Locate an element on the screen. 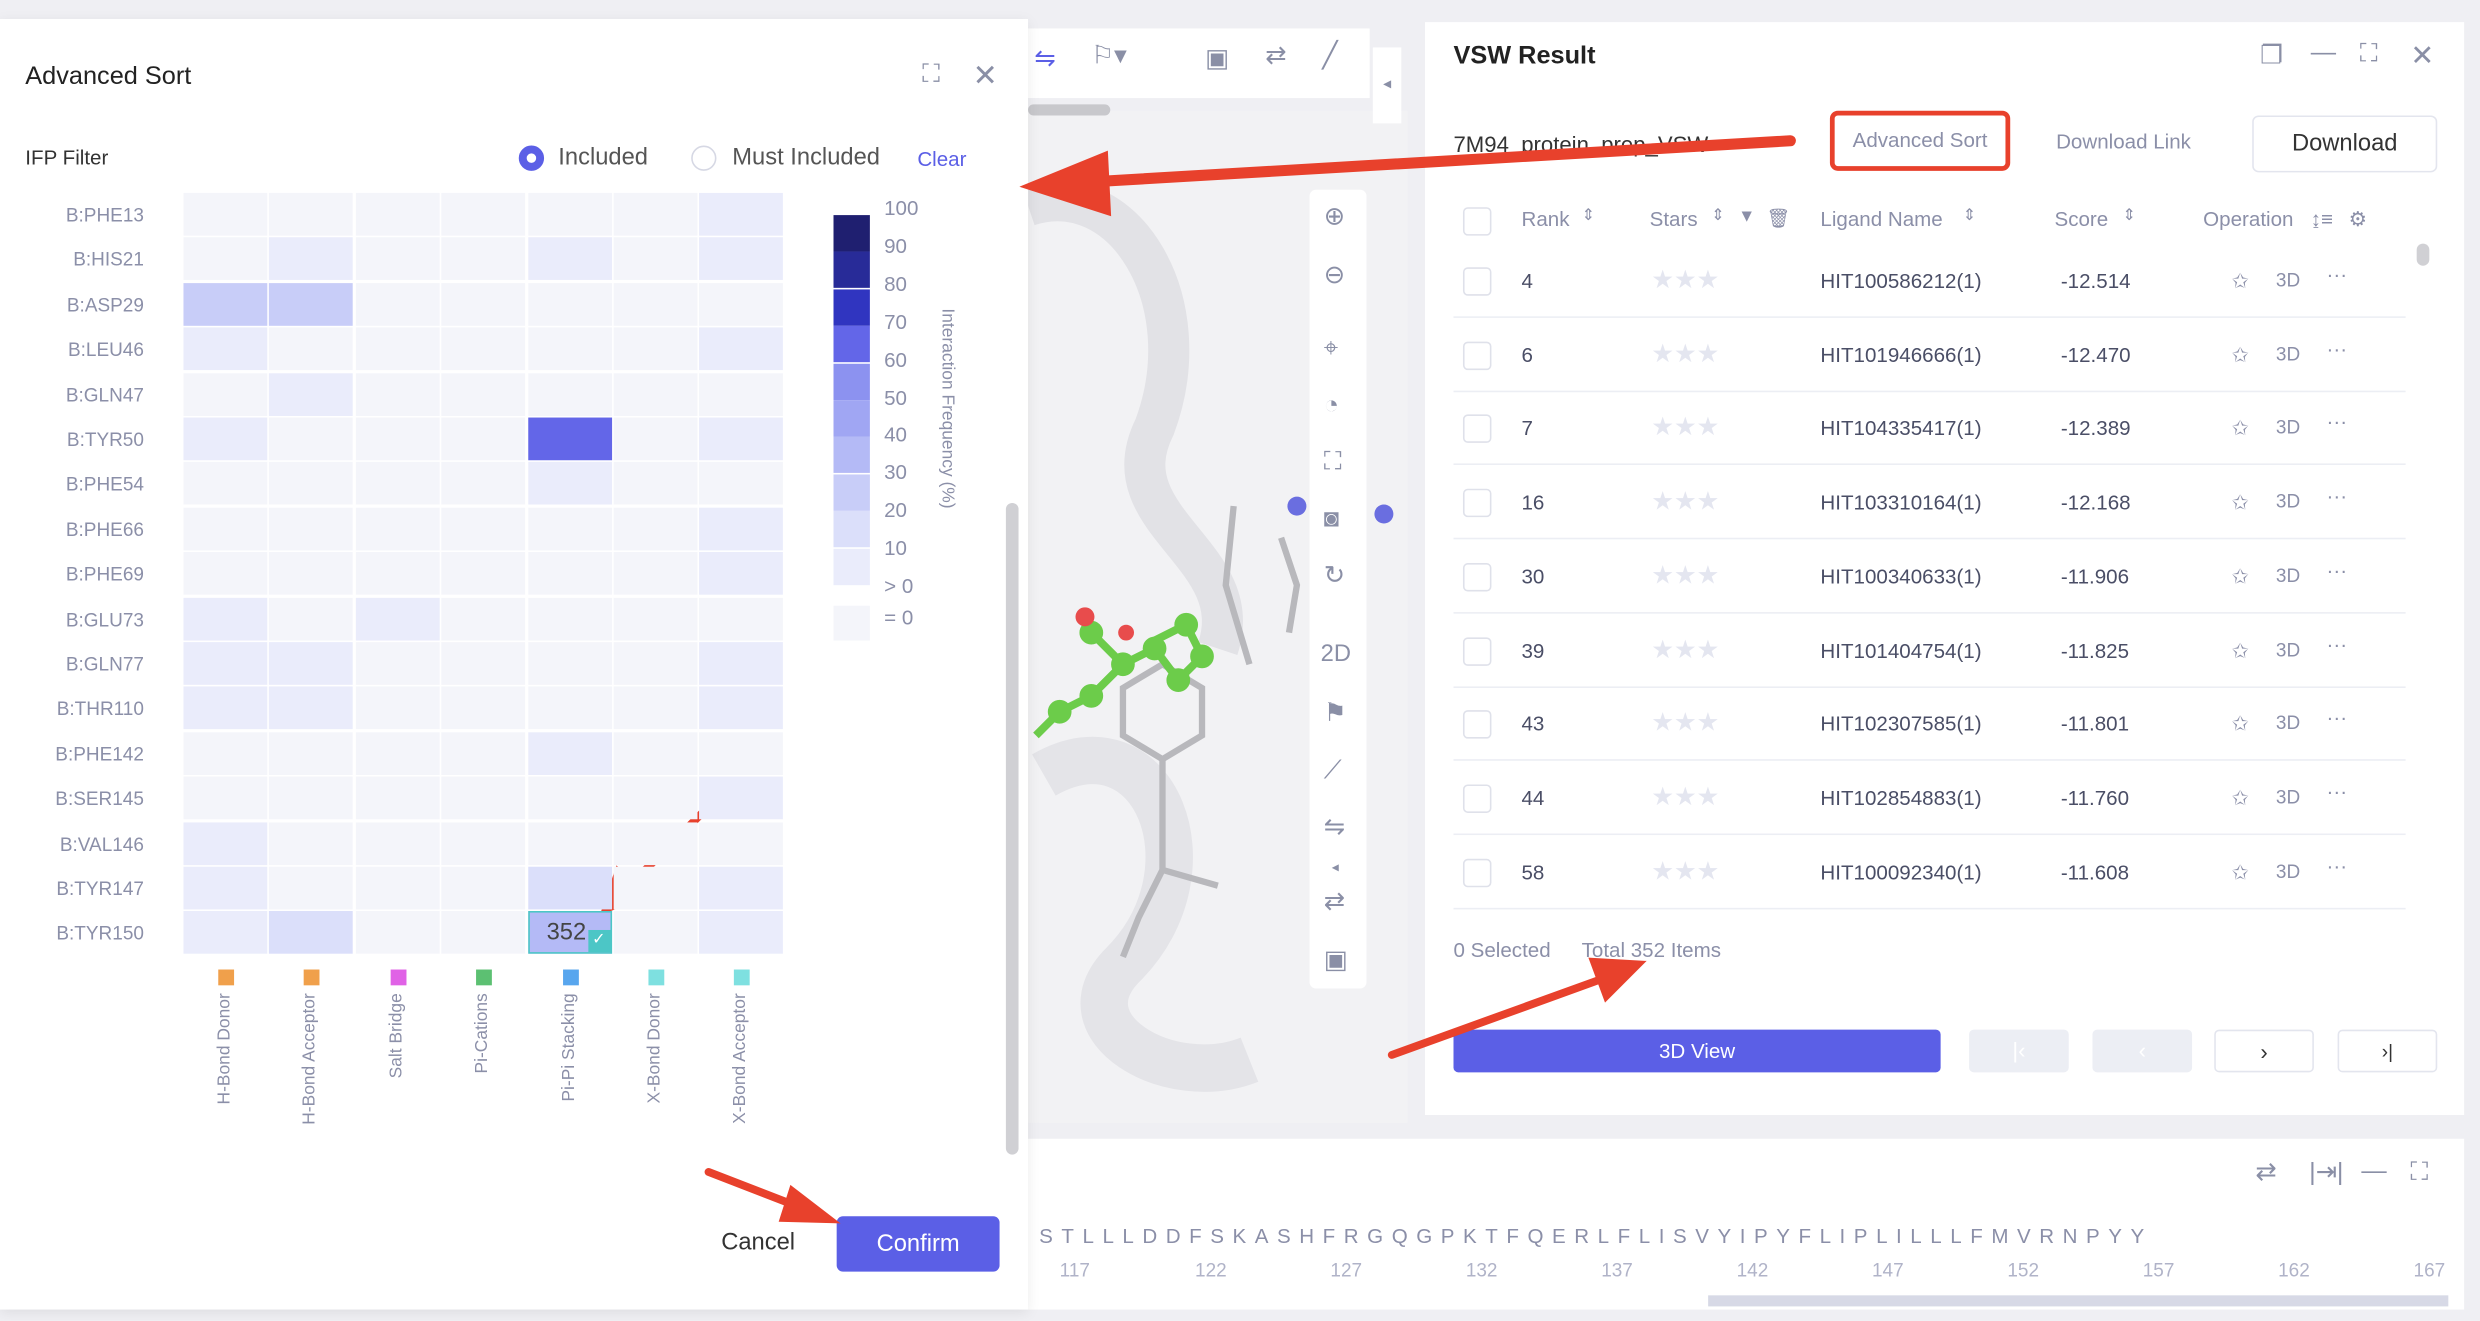  toolbar-scrollbar is located at coordinates (1069, 110).